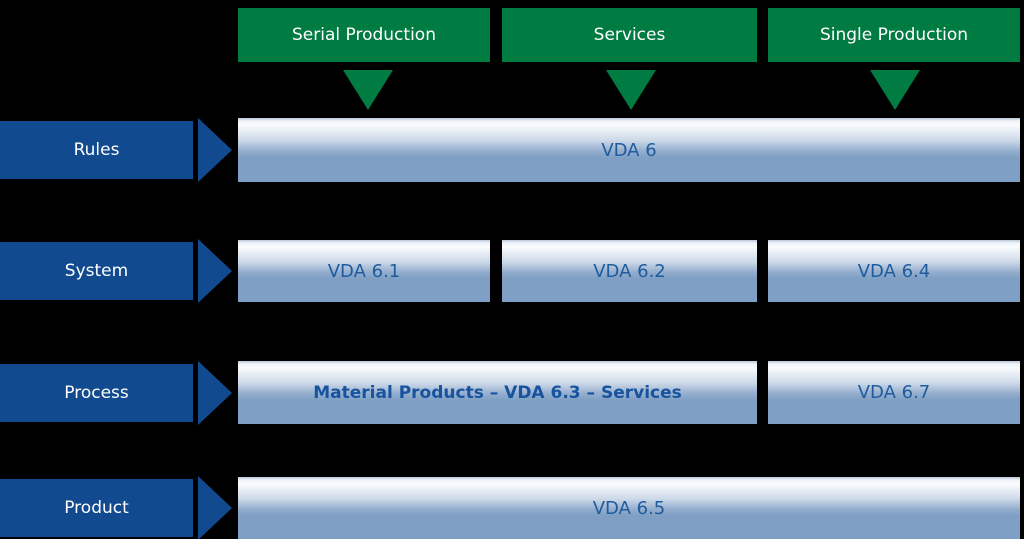 This screenshot has height=539, width=1024. I want to click on row-label-text: System, so click(96, 271).